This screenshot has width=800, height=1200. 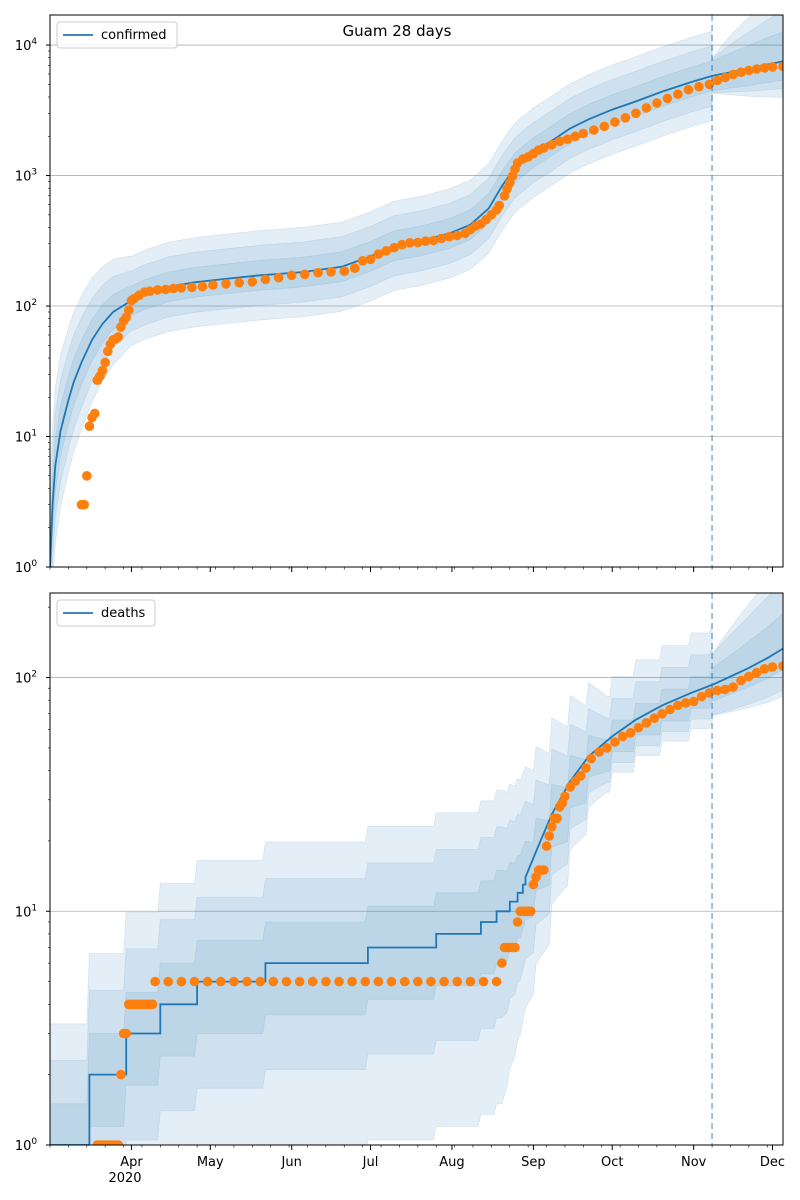 I want to click on deaths-legend: deaths, so click(x=106, y=613).